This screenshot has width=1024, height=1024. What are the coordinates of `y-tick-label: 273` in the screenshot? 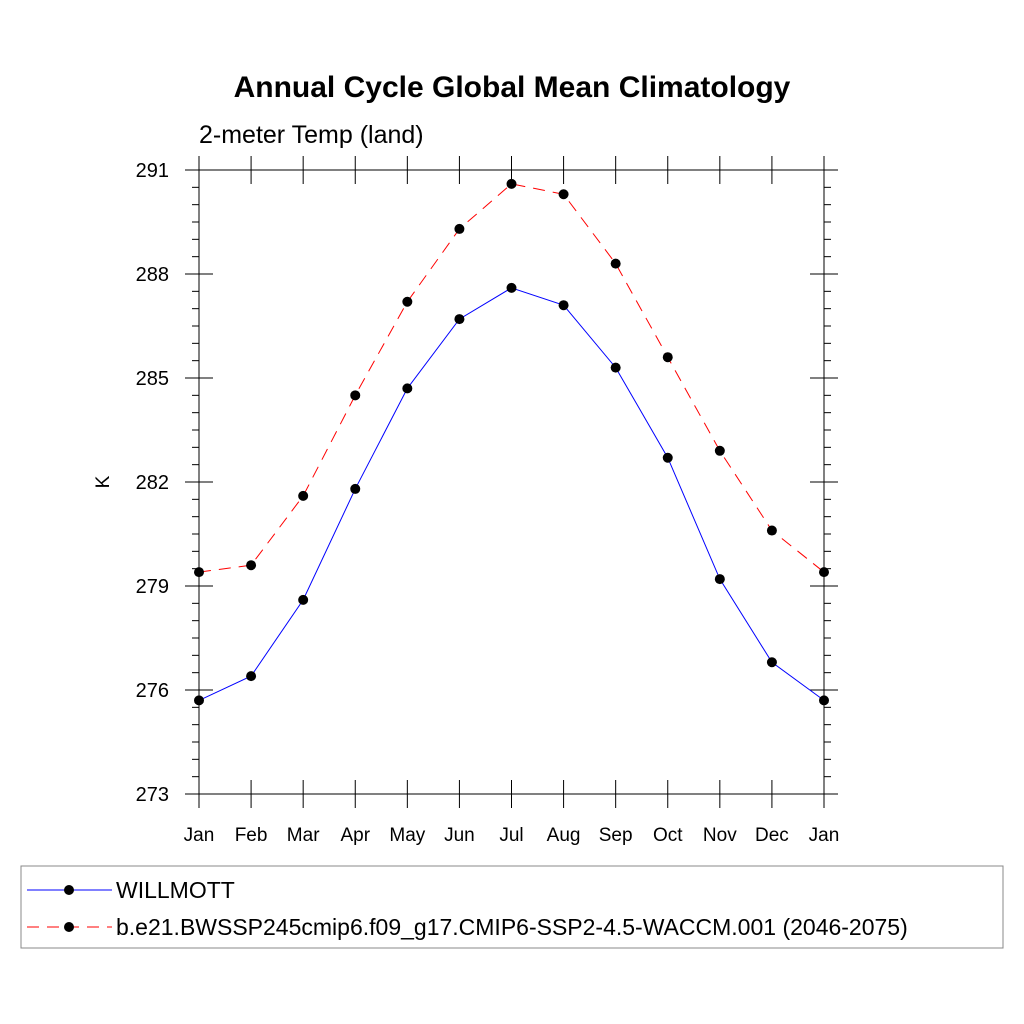 It's located at (152, 795).